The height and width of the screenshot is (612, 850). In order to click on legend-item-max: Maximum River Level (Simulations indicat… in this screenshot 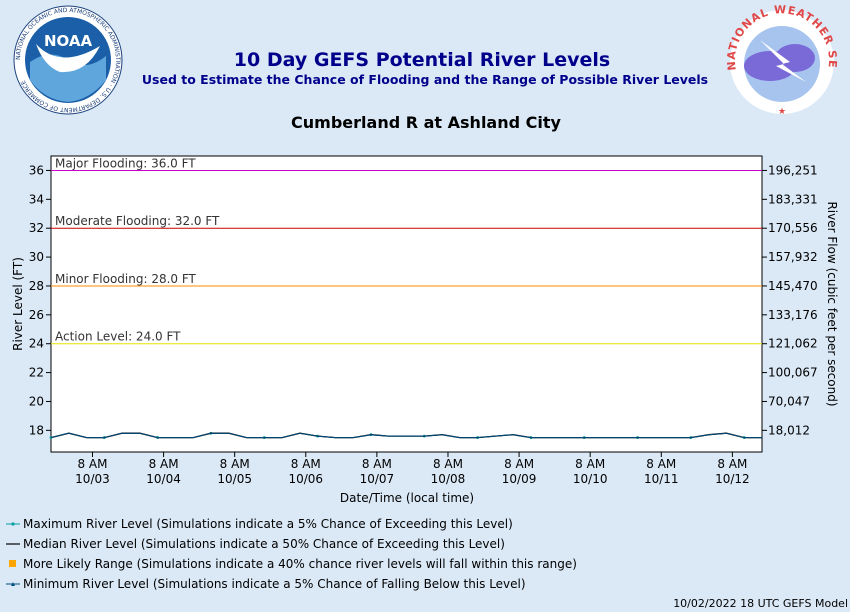, I will do `click(259, 524)`.